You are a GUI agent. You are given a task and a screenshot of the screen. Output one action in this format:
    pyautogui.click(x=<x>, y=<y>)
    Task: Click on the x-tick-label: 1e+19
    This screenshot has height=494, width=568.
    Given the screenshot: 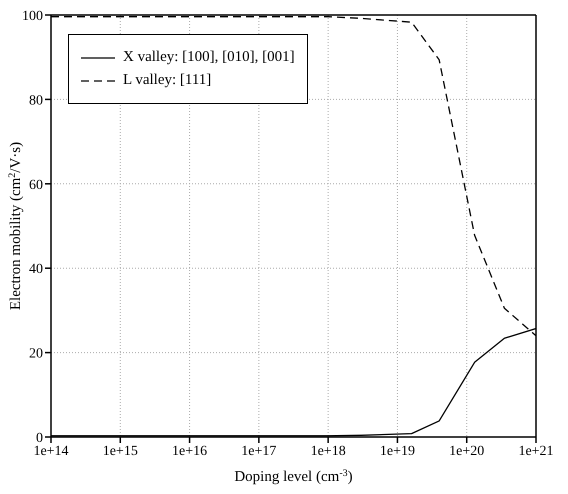 What is the action you would take?
    pyautogui.click(x=397, y=451)
    